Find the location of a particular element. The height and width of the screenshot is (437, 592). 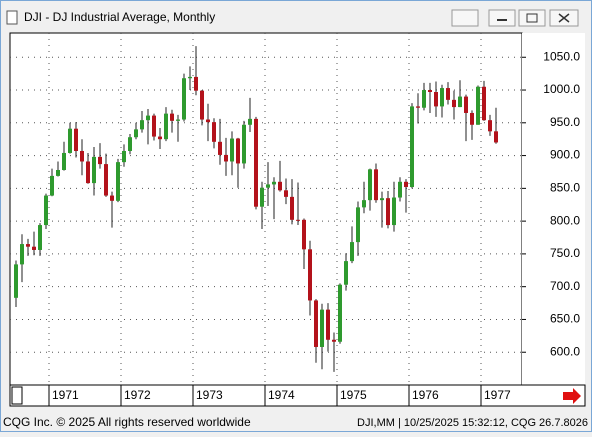

minimize-button is located at coordinates (502, 18).